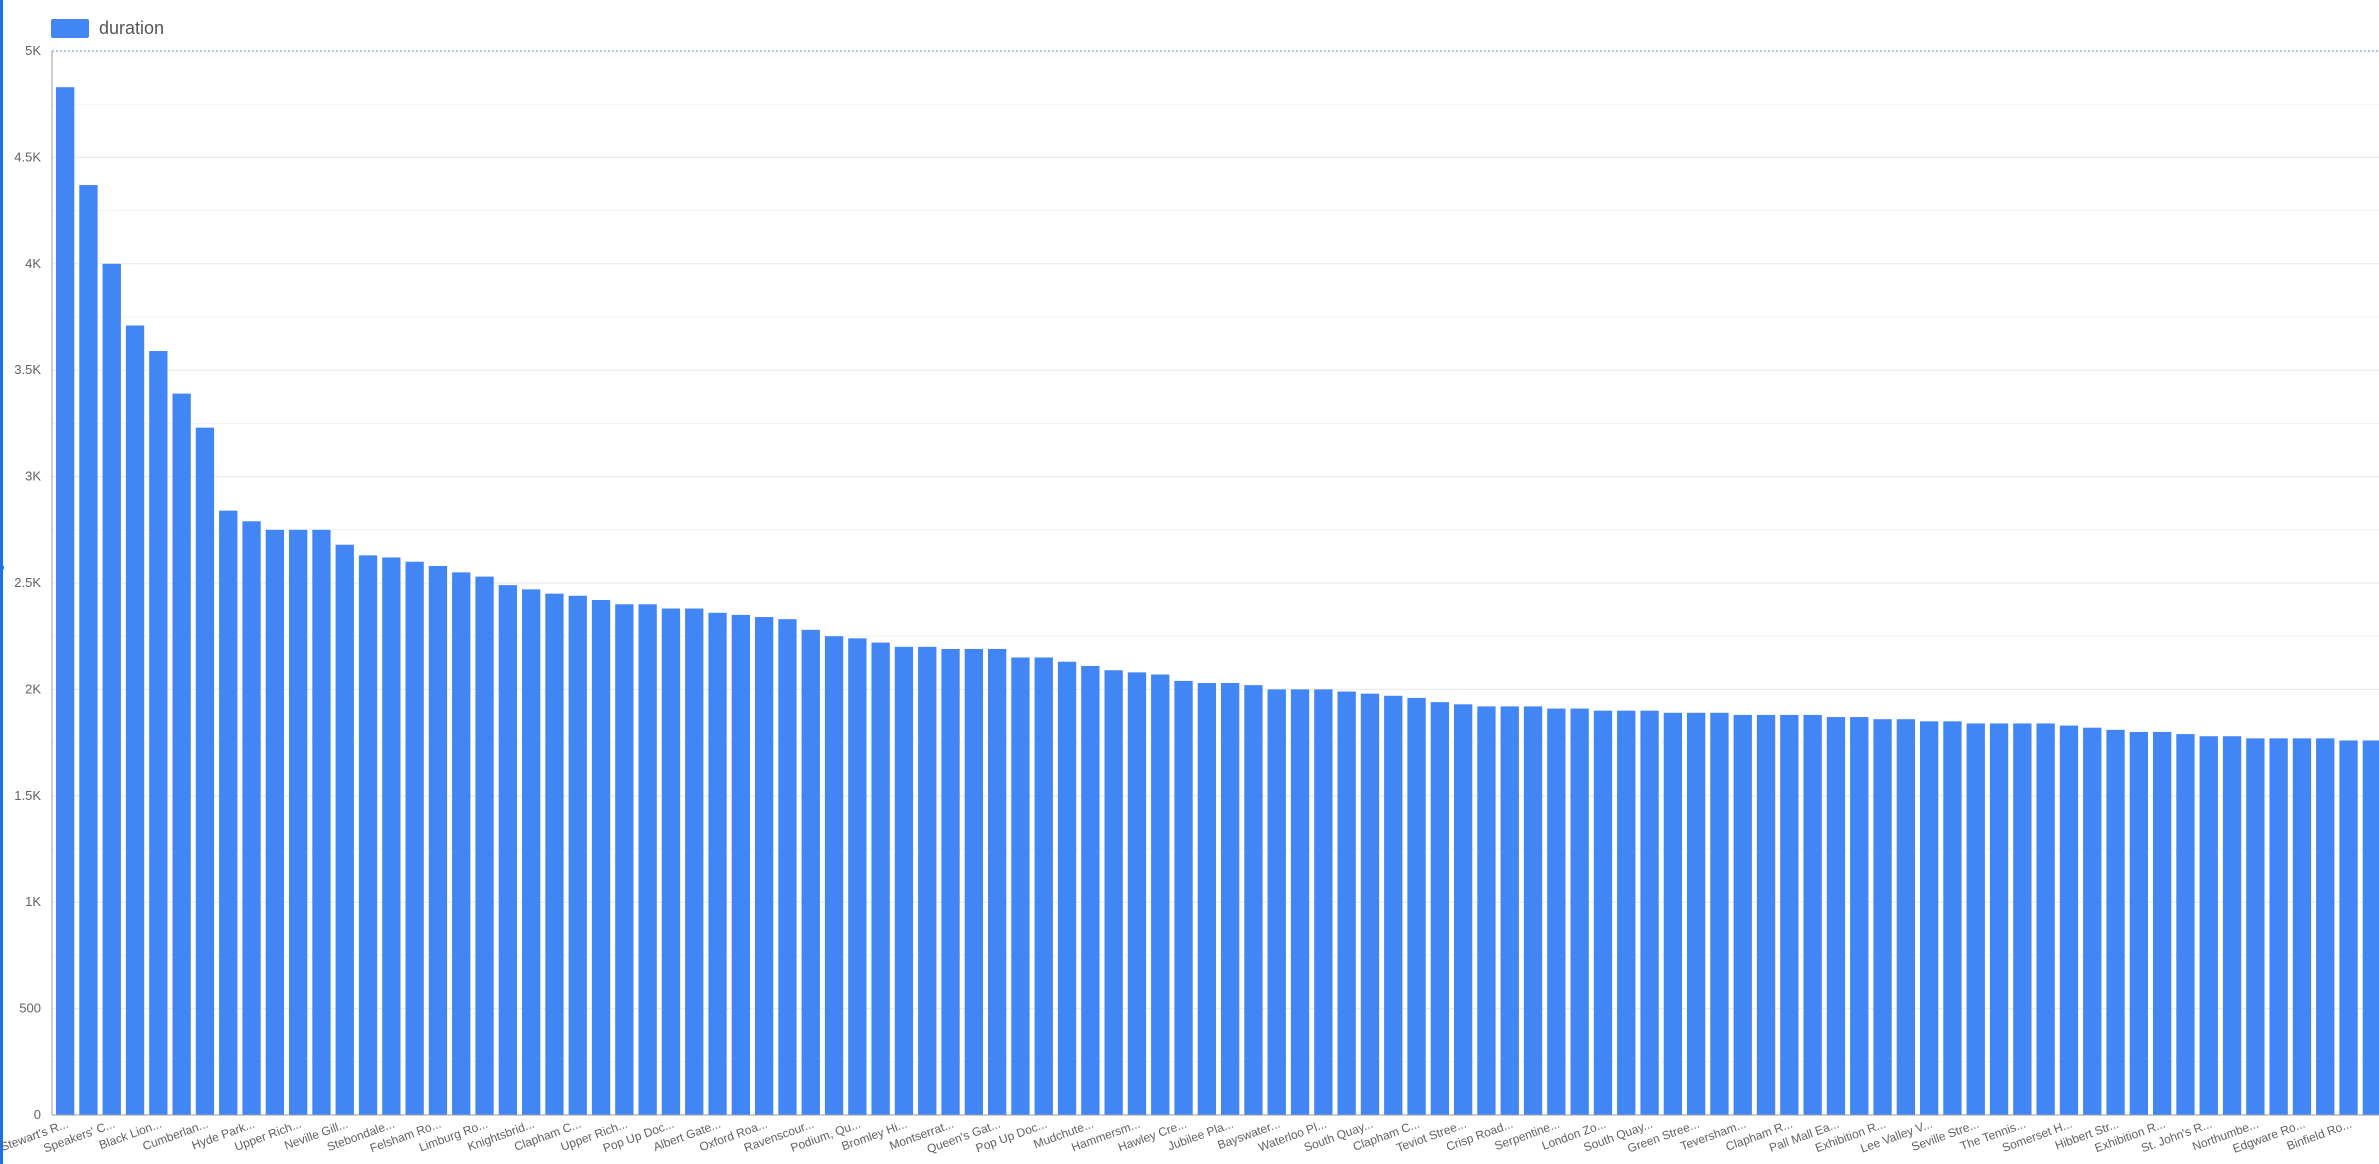 Image resolution: width=2379 pixels, height=1164 pixels. I want to click on legend-label: duration, so click(132, 27).